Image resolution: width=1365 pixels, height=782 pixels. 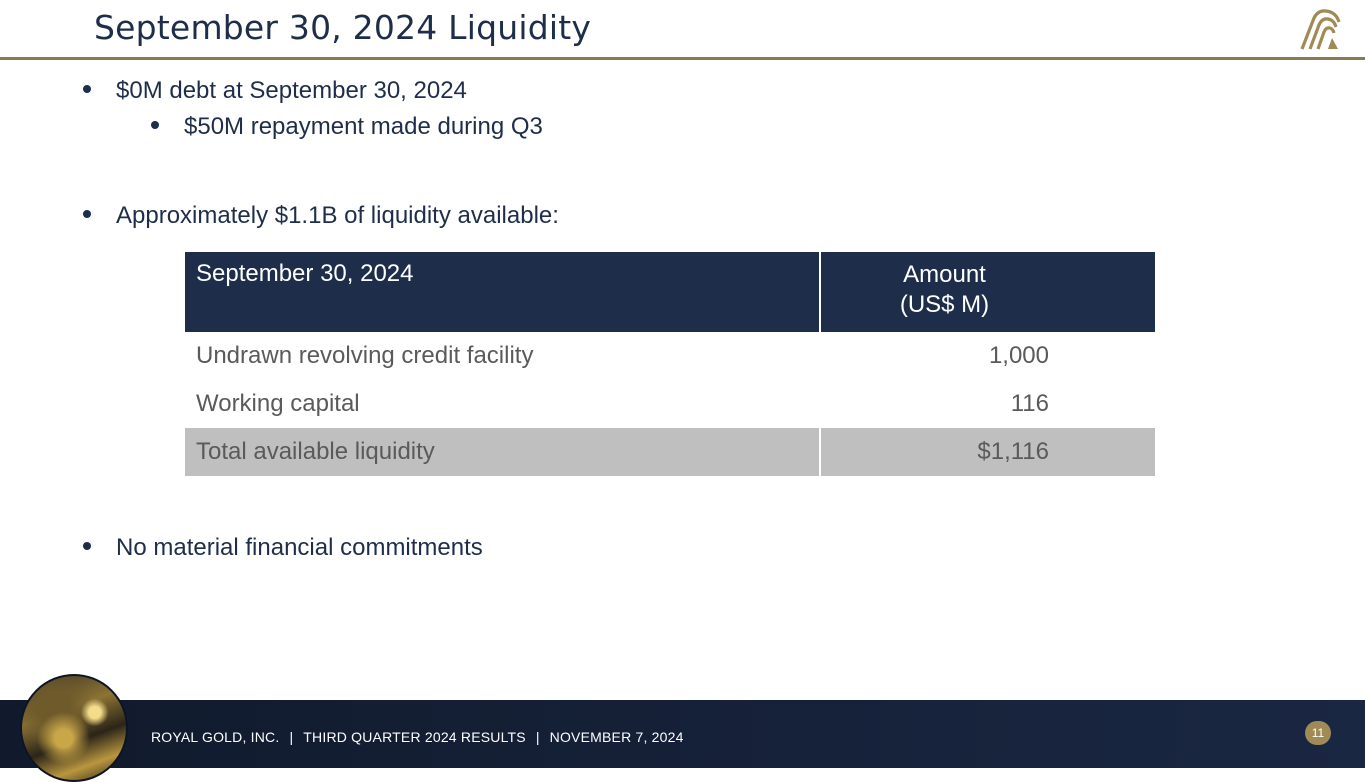 I want to click on header-amount: Amount (US$ M), so click(x=987, y=292).